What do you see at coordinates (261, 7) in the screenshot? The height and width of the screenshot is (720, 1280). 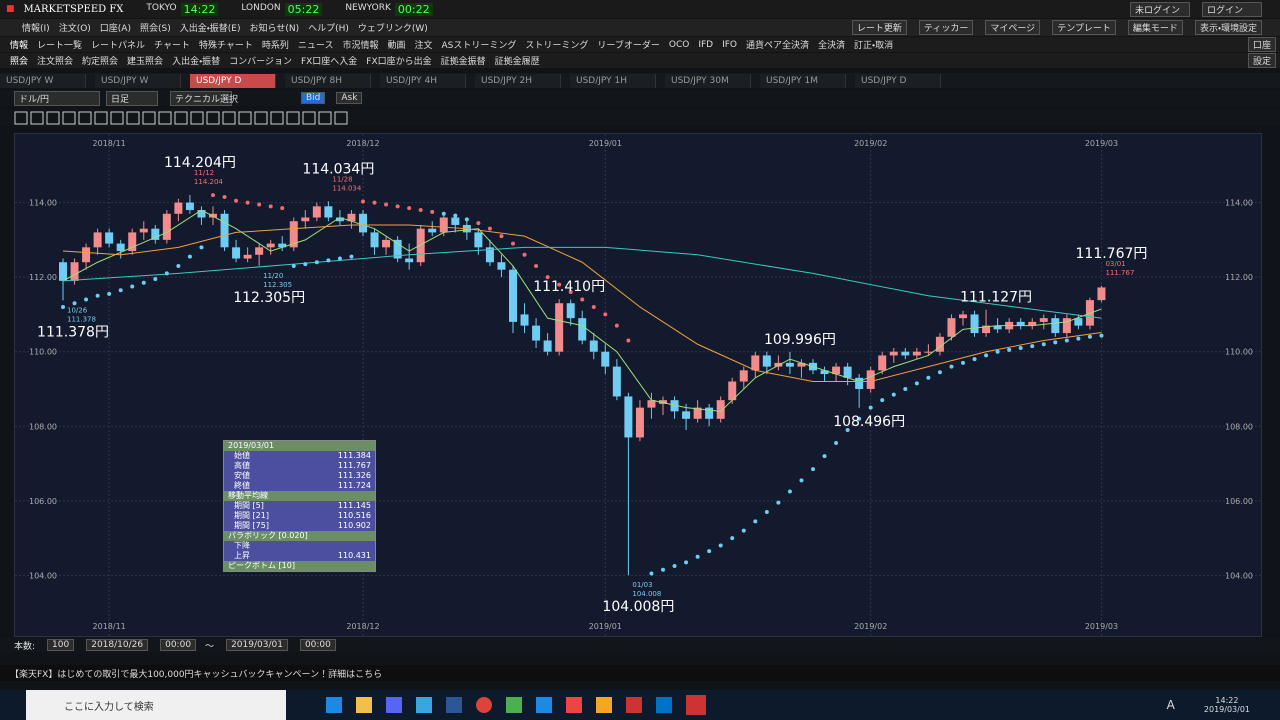 I see `clock-city: LONDON` at bounding box center [261, 7].